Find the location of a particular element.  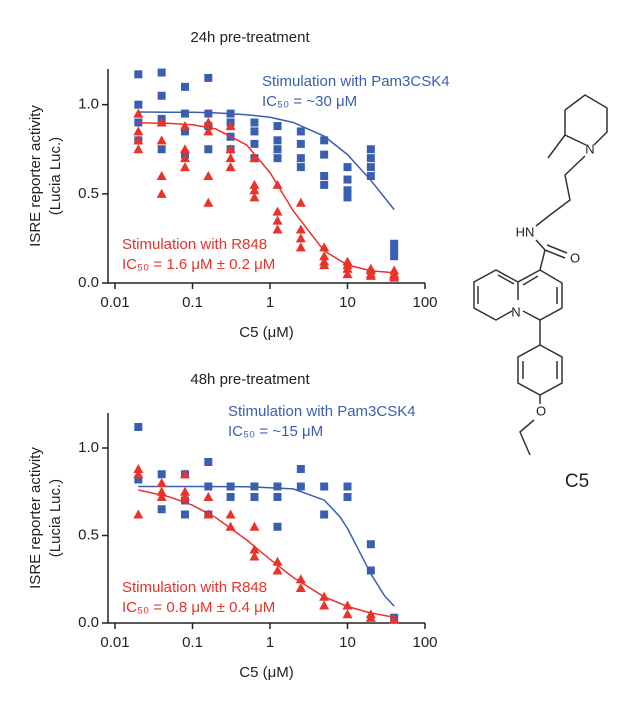

chemical-structure: N HN O N O C5 is located at coordinates (540, 293).